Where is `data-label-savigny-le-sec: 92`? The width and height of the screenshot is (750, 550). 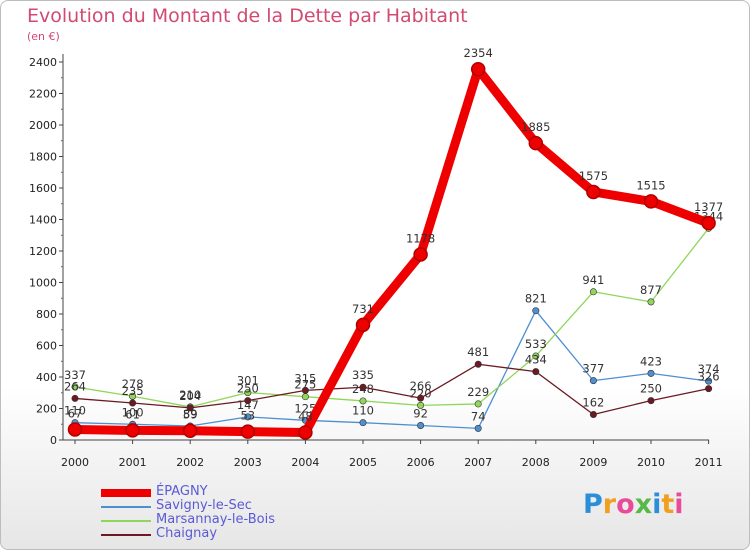 data-label-savigny-le-sec: 92 is located at coordinates (420, 414).